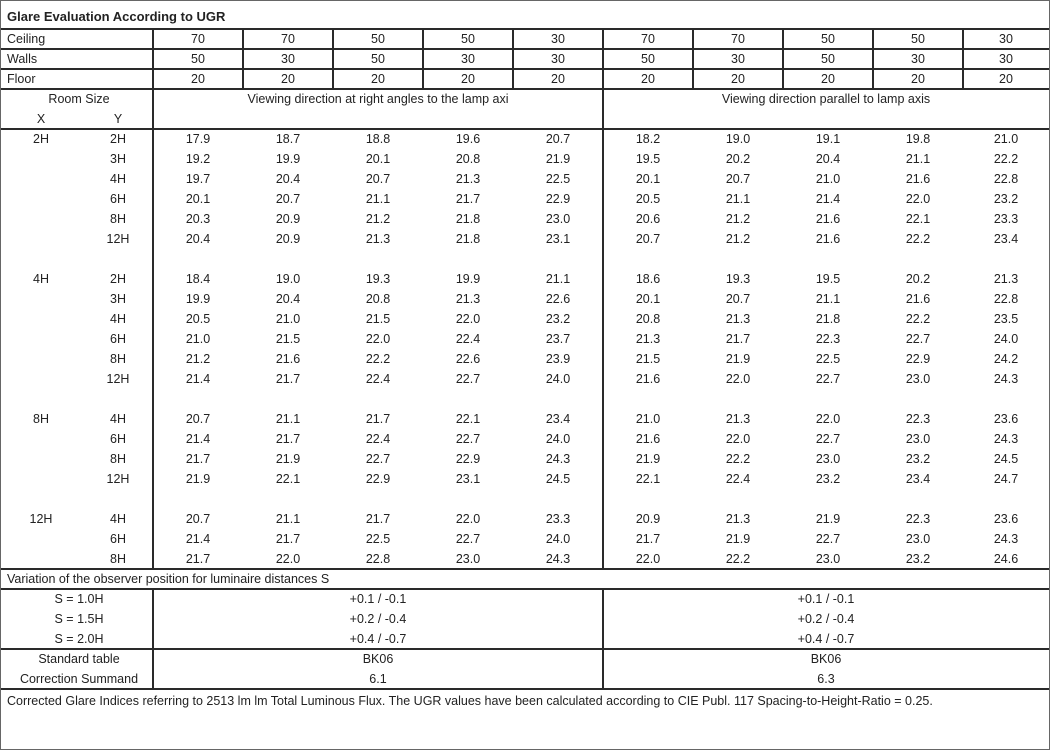  I want to click on ugr-value: 20.5, so click(198, 319).